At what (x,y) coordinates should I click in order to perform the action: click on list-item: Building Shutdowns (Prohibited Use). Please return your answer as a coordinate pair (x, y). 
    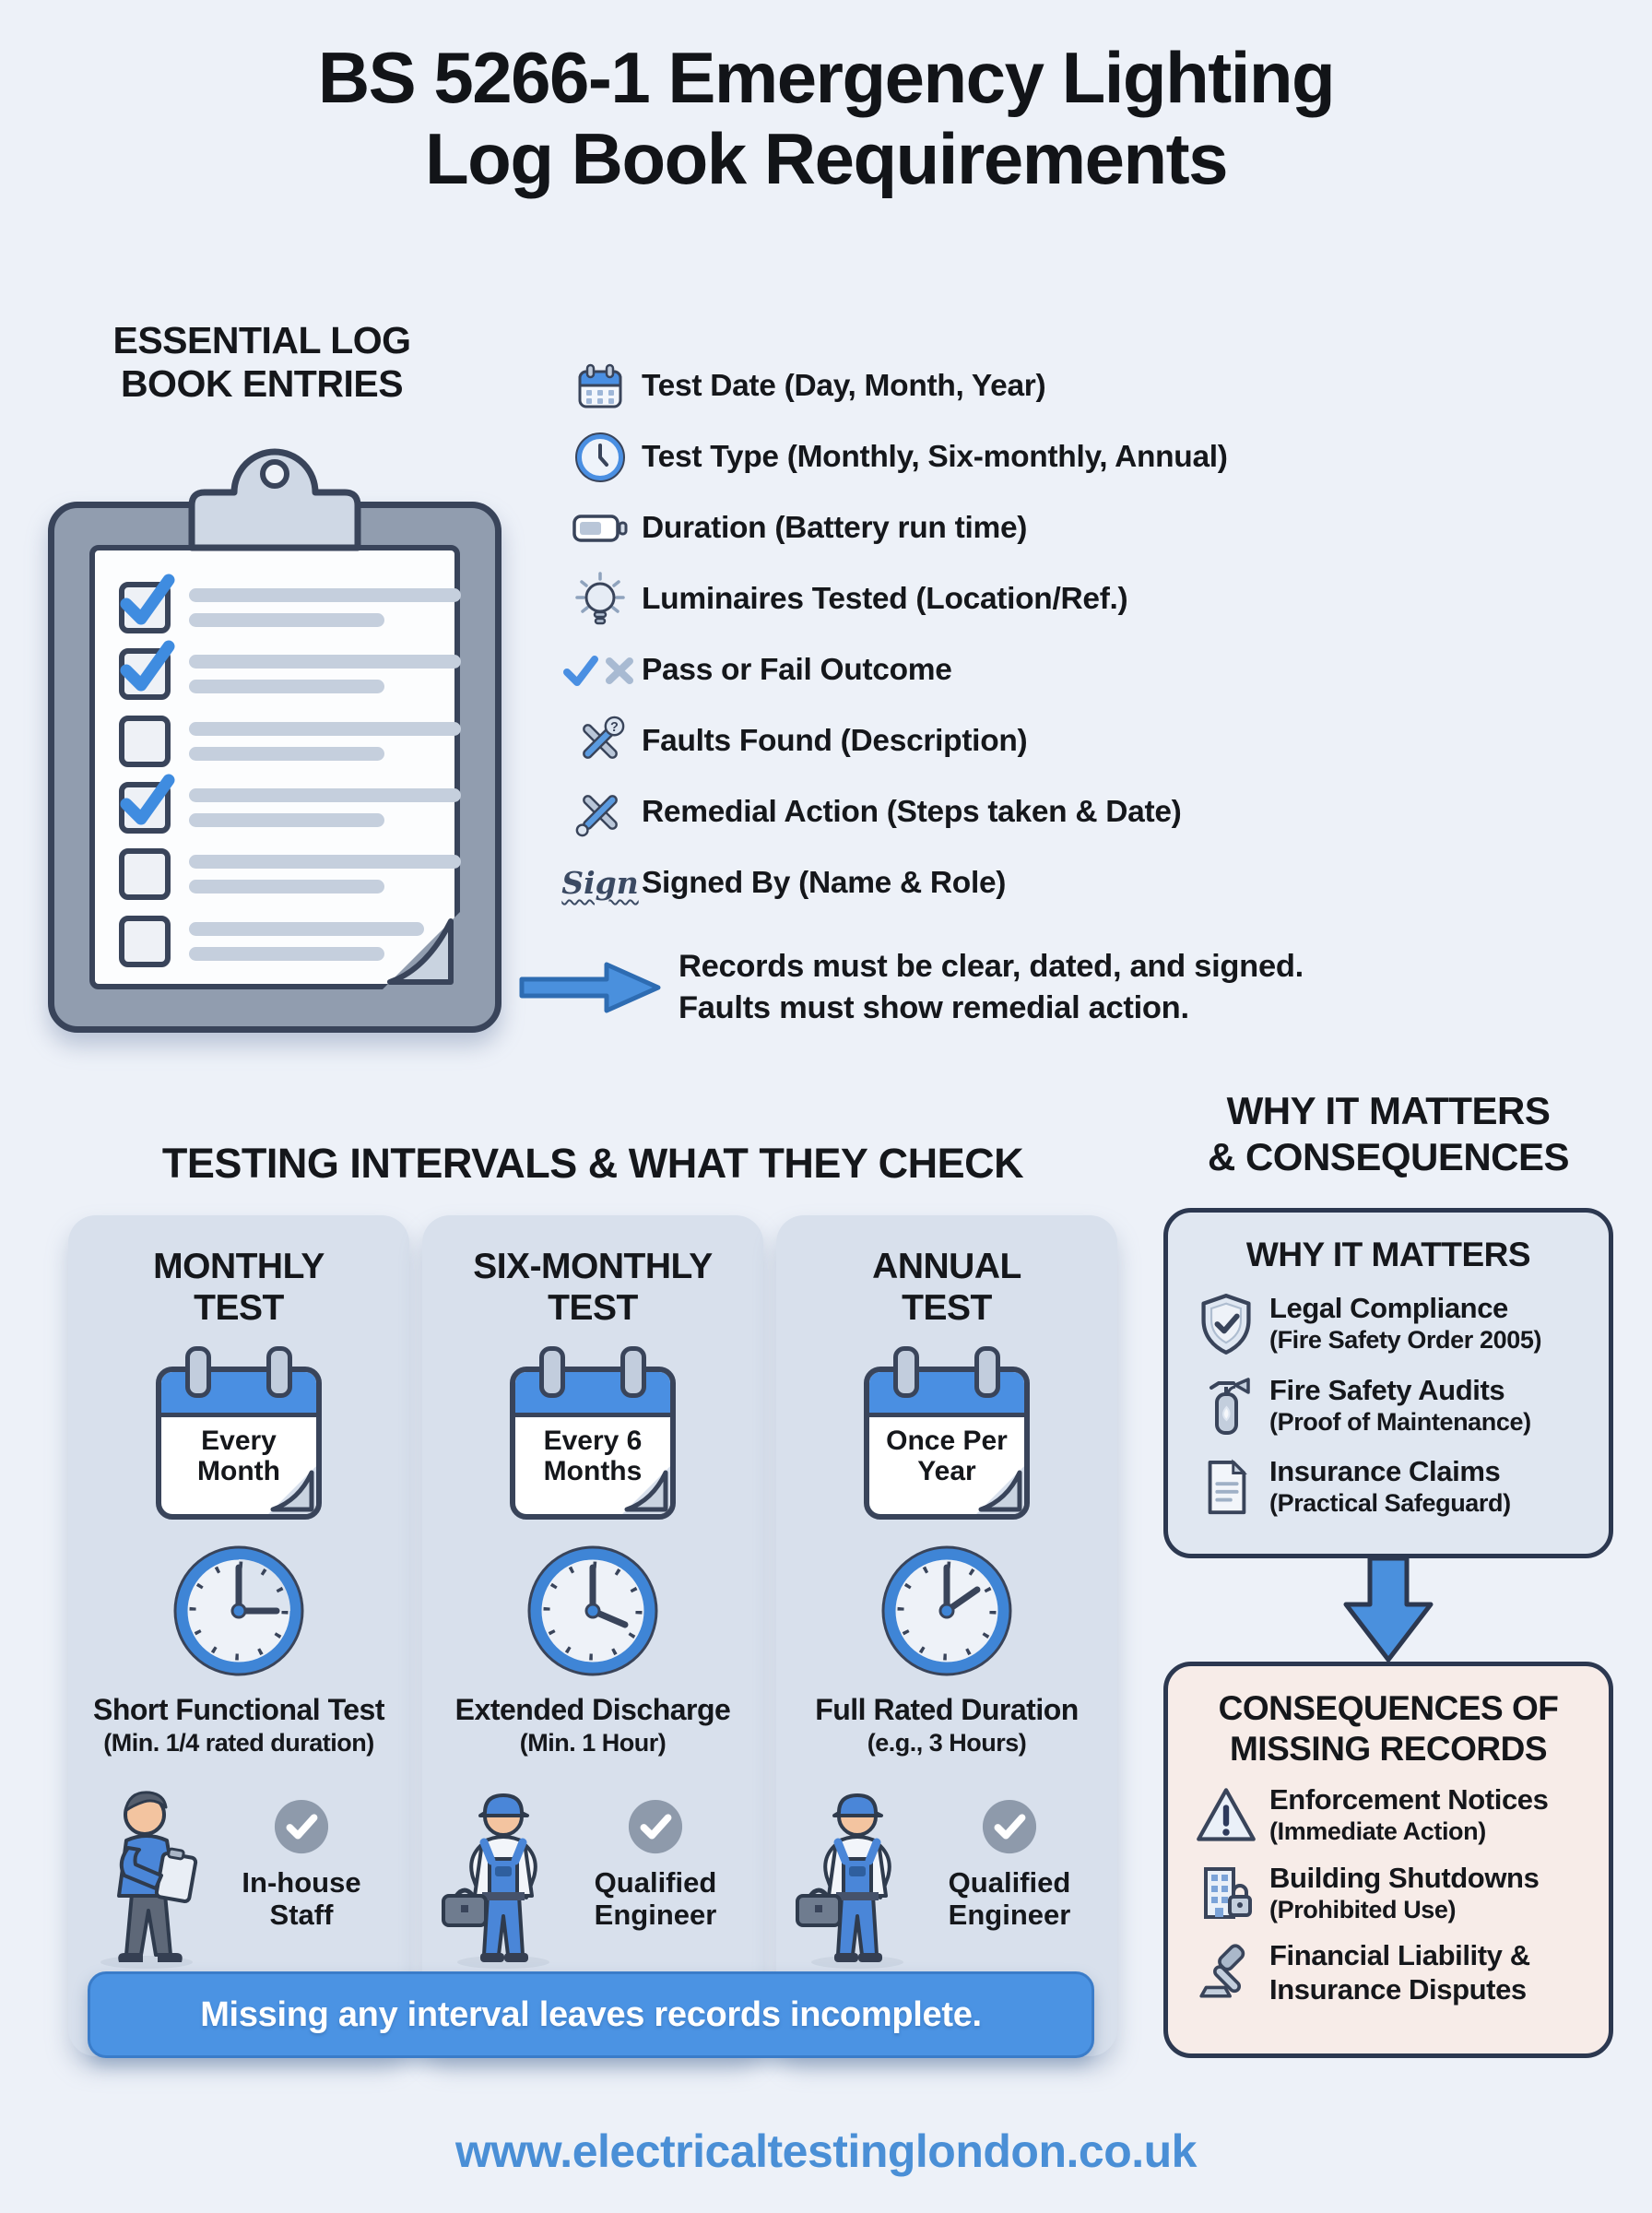
    Looking at the image, I should click on (1399, 1893).